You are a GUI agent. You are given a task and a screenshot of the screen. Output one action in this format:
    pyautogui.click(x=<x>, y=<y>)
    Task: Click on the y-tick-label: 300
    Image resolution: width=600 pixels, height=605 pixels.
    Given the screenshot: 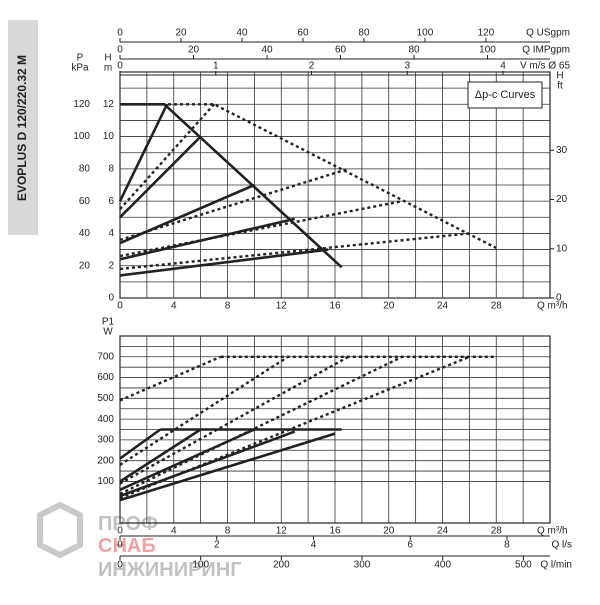 What is the action you would take?
    pyautogui.click(x=105, y=440)
    